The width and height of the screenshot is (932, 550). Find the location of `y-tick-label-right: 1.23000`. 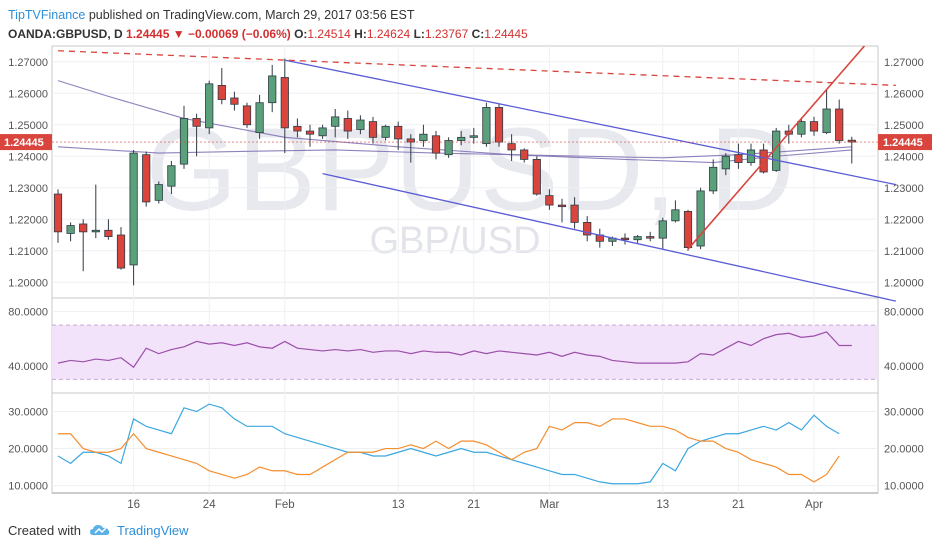

y-tick-label-right: 1.23000 is located at coordinates (904, 189).